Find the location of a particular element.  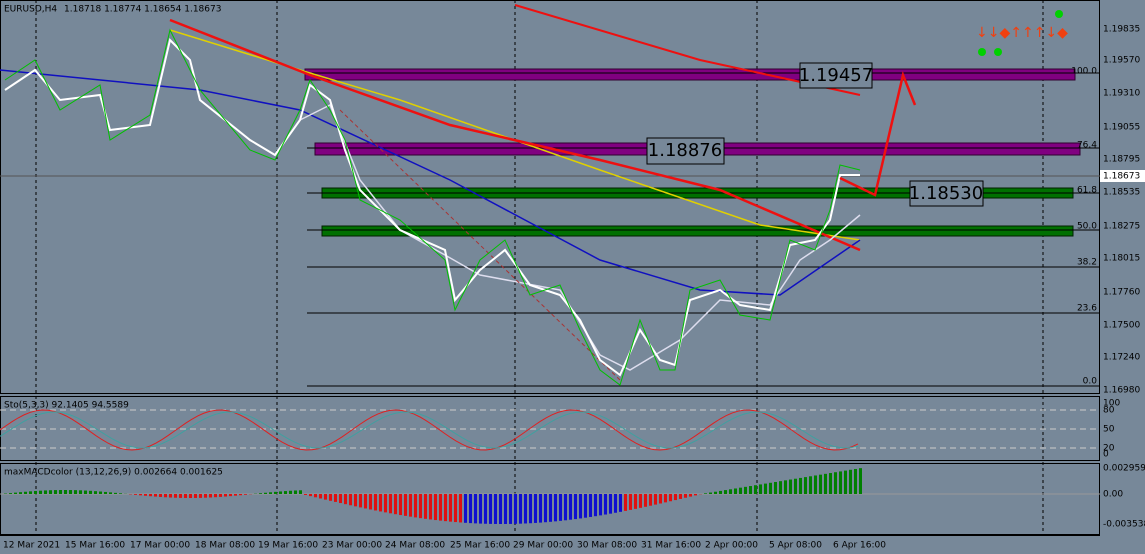

price-axis-label: 1.19310 is located at coordinates (1121, 94).